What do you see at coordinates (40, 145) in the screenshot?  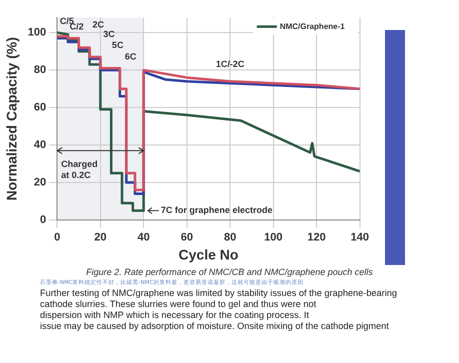 I see `y-tick-label: 40` at bounding box center [40, 145].